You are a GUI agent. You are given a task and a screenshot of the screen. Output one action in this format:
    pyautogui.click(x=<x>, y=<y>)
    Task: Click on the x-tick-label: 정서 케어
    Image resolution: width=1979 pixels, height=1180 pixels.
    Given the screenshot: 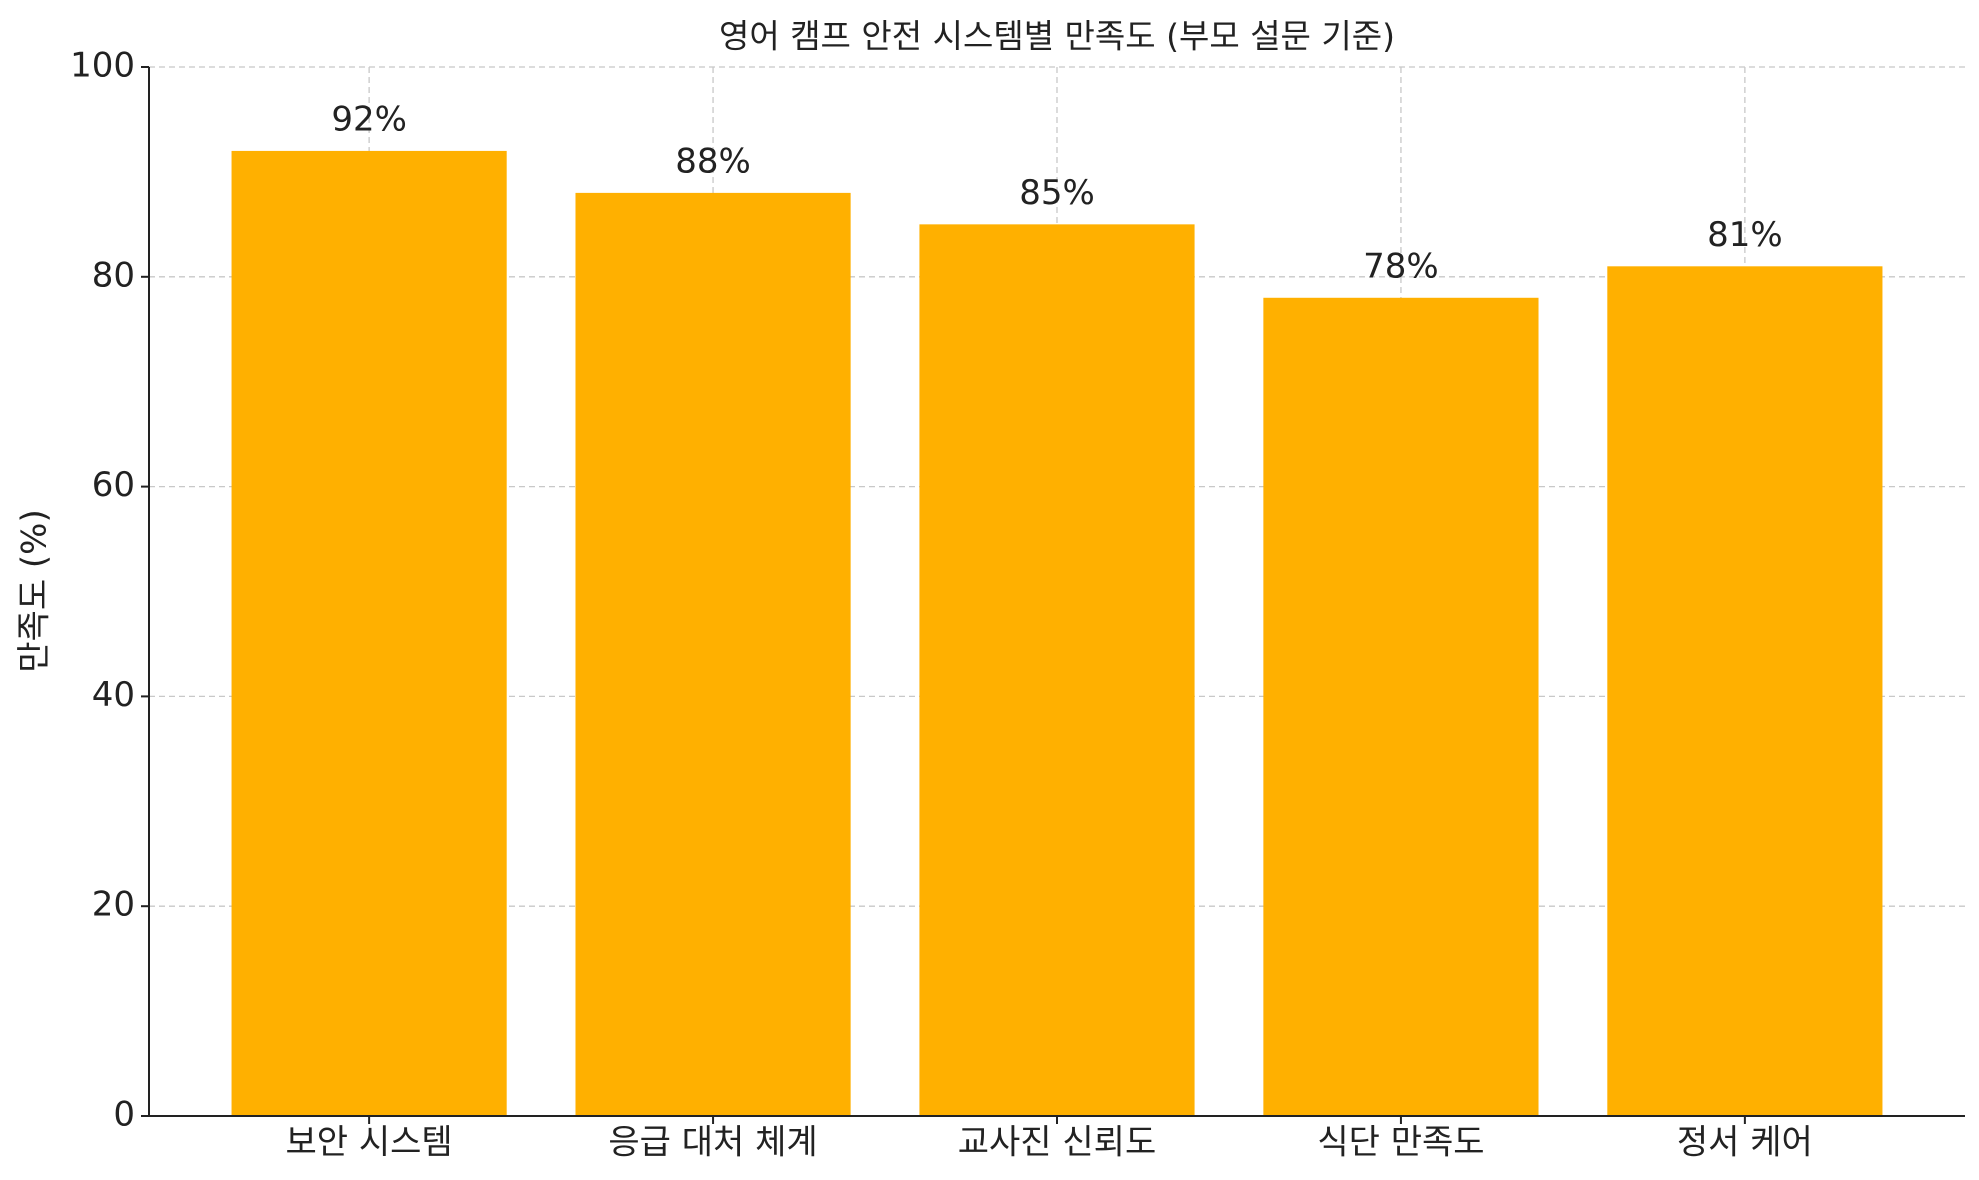 What is the action you would take?
    pyautogui.click(x=1745, y=1143)
    